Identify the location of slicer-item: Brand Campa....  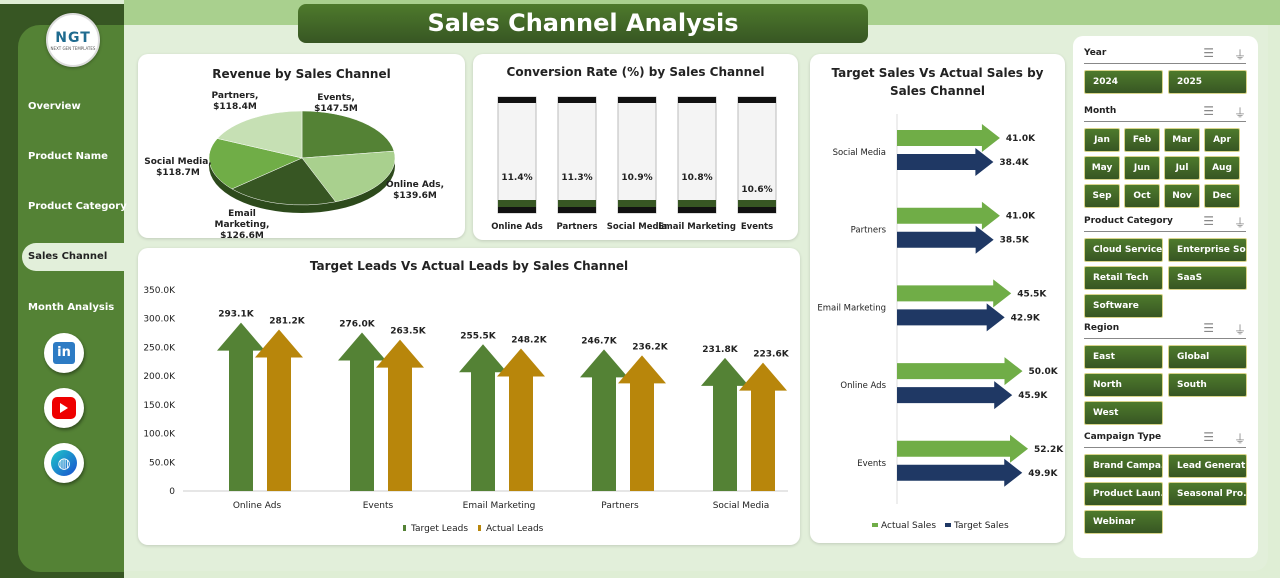
(1123, 466).